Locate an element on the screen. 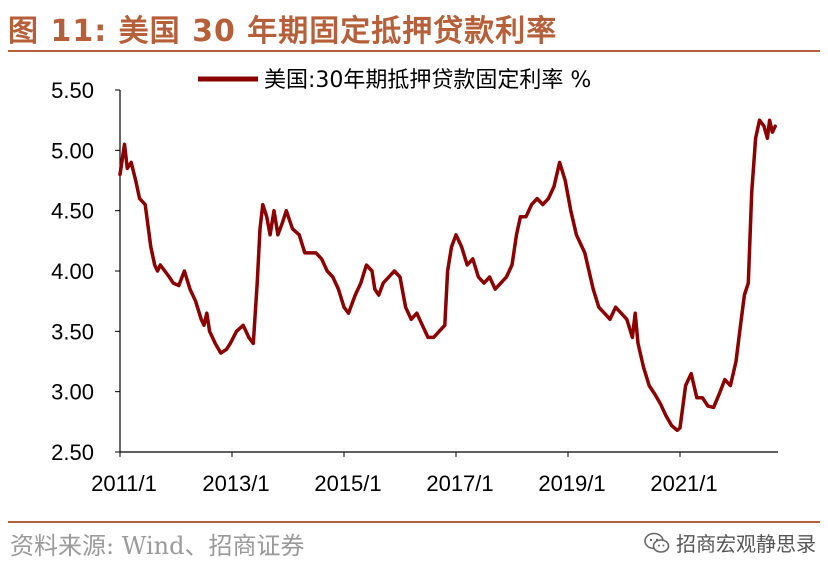 This screenshot has height=568, width=828. x-tick-label: 2021/1 is located at coordinates (683, 483).